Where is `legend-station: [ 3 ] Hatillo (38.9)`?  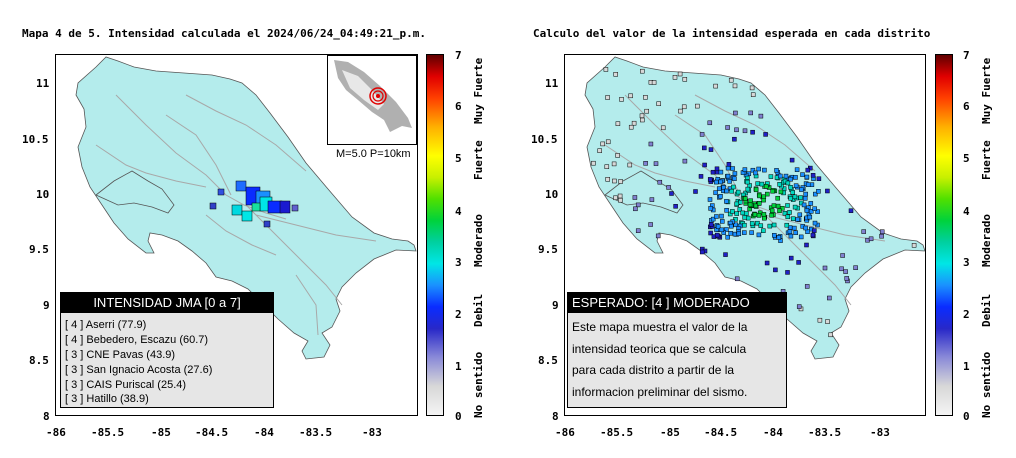 legend-station: [ 3 ] Hatillo (38.9) is located at coordinates (107, 399).